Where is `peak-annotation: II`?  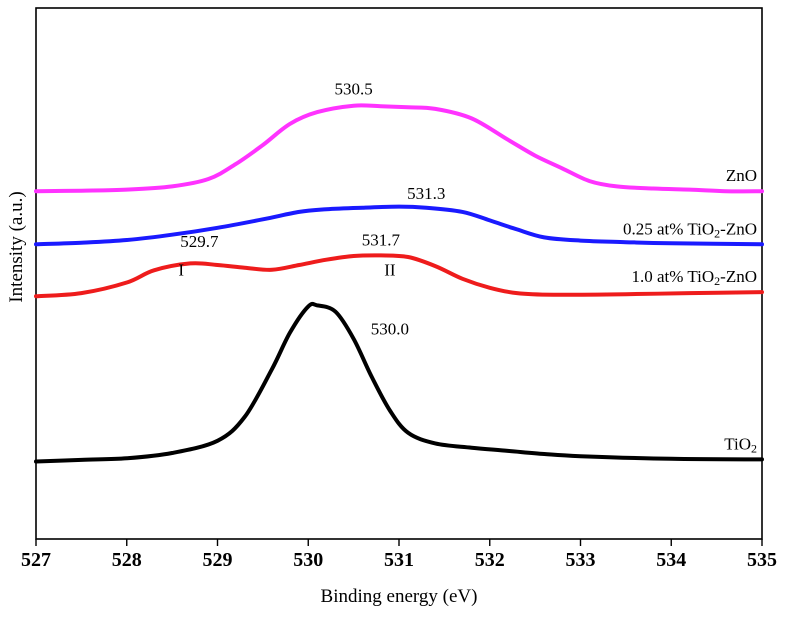 peak-annotation: II is located at coordinates (390, 270).